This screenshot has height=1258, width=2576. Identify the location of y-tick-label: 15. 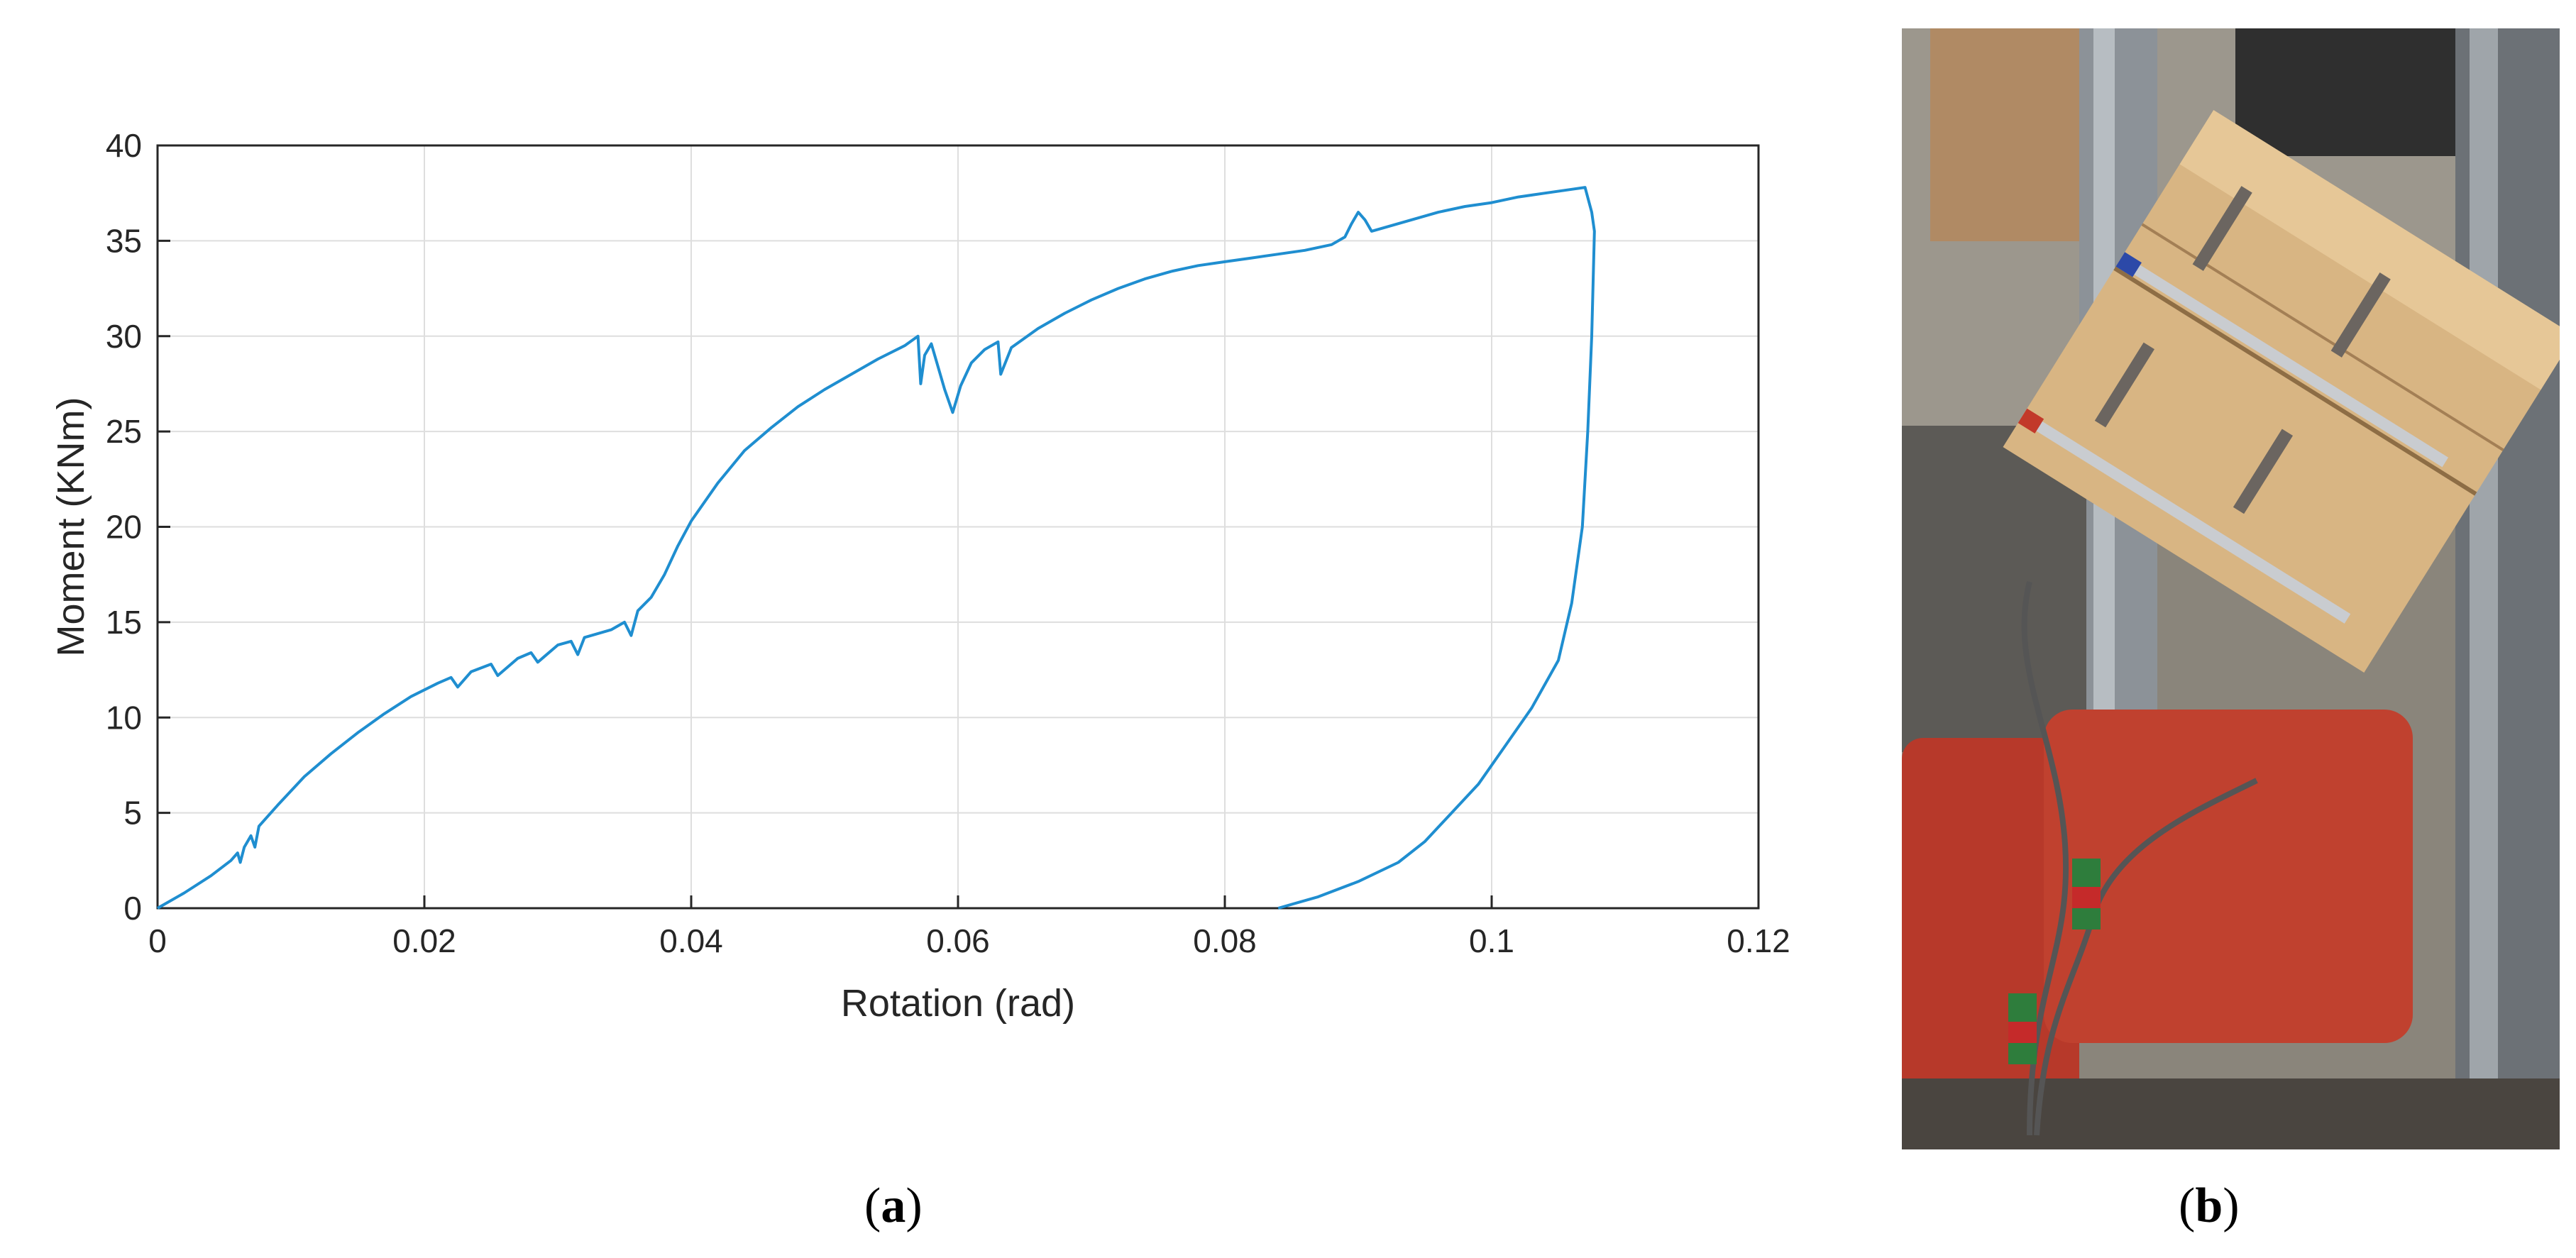
(124, 622).